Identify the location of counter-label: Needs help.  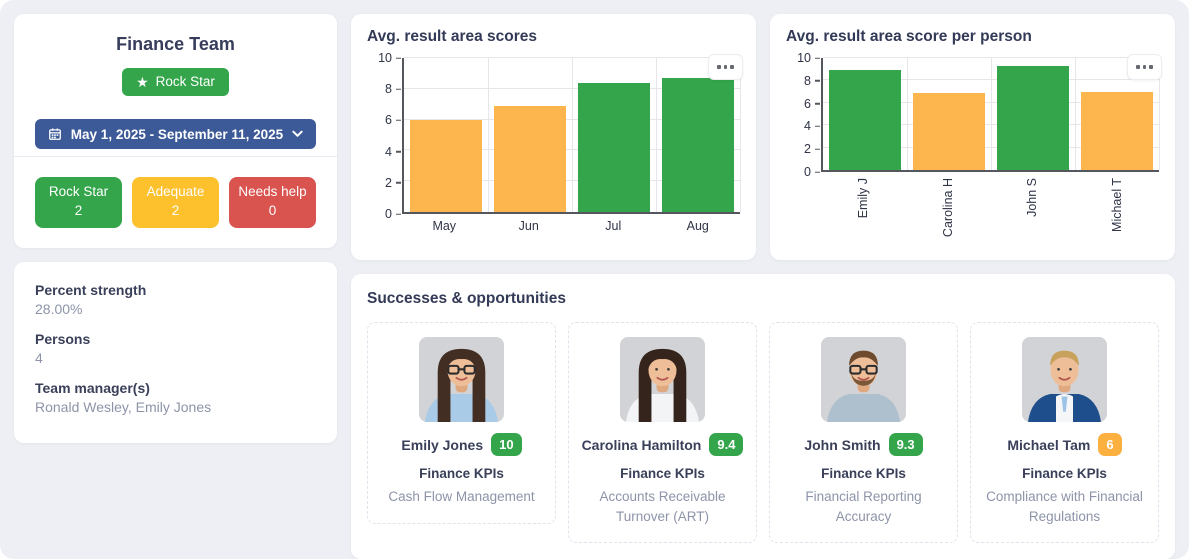
(272, 191).